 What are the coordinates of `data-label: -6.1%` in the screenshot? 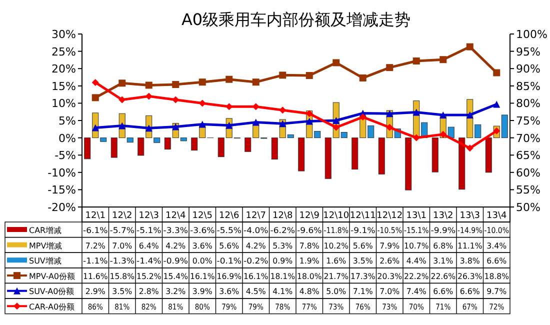 It's located at (95, 230).